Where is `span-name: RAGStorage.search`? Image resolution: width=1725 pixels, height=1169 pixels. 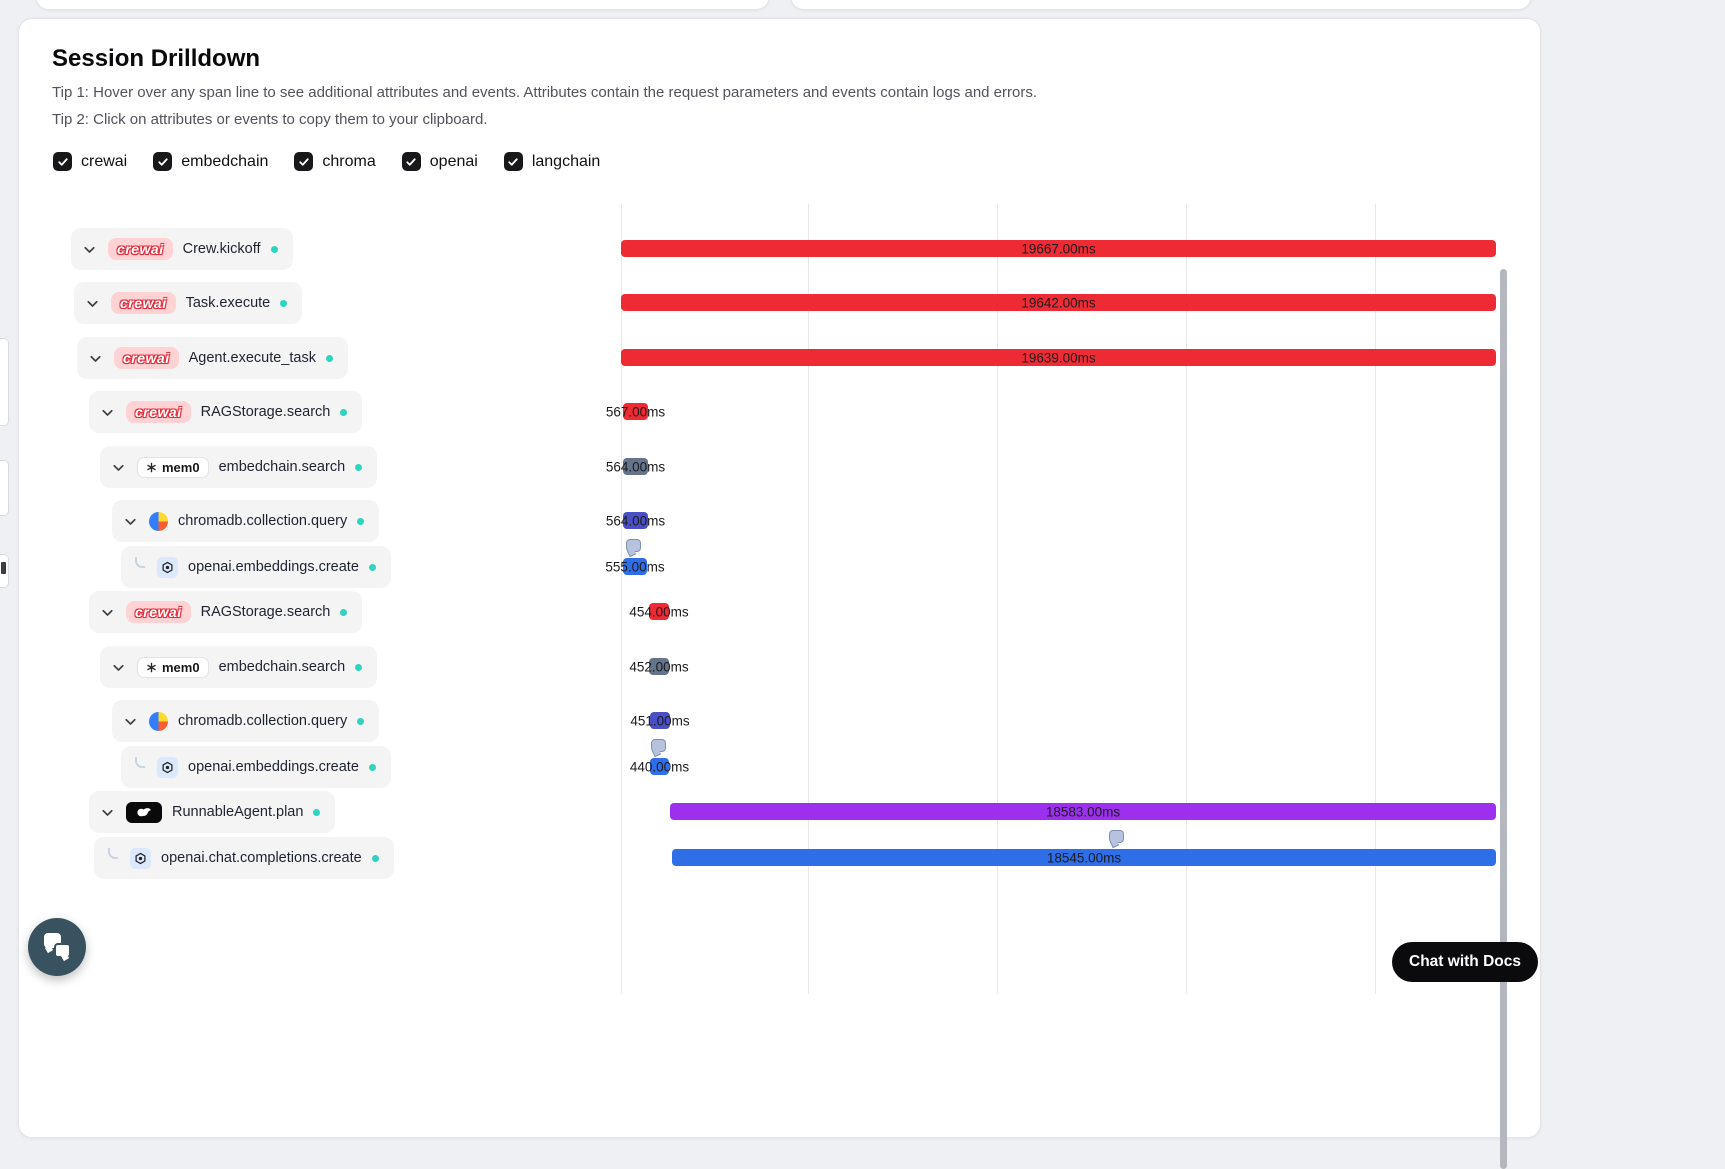
span-name: RAGStorage.search is located at coordinates (265, 412).